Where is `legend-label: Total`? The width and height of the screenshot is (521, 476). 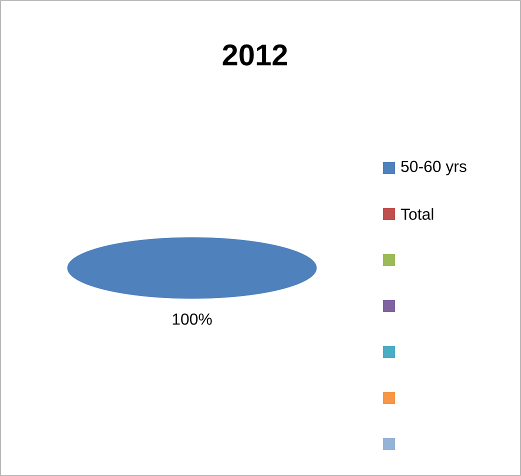
legend-label: Total is located at coordinates (417, 214).